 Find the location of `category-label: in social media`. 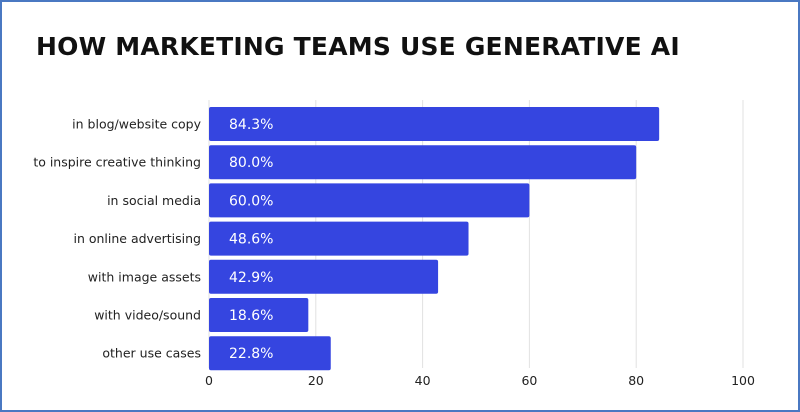

category-label: in social media is located at coordinates (154, 200).